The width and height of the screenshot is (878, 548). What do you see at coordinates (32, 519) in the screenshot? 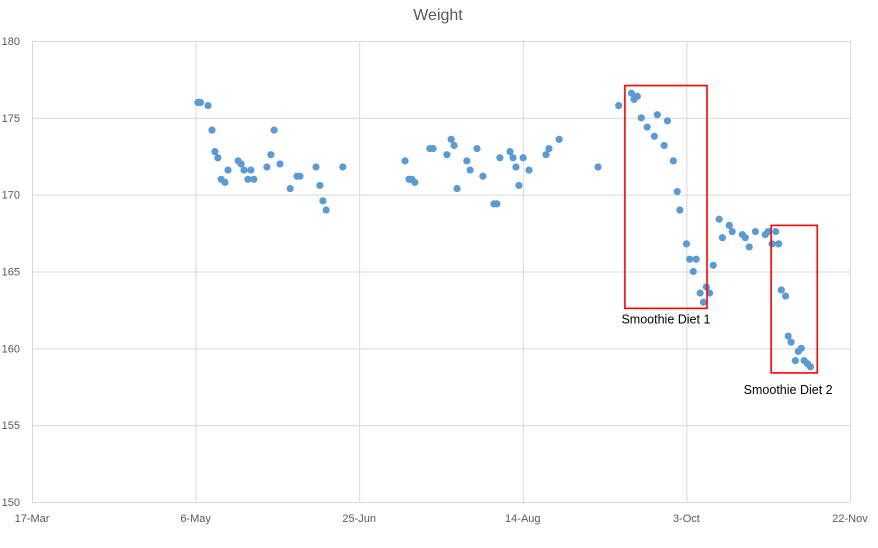
I see `x-tick-label: 17-Mar` at bounding box center [32, 519].